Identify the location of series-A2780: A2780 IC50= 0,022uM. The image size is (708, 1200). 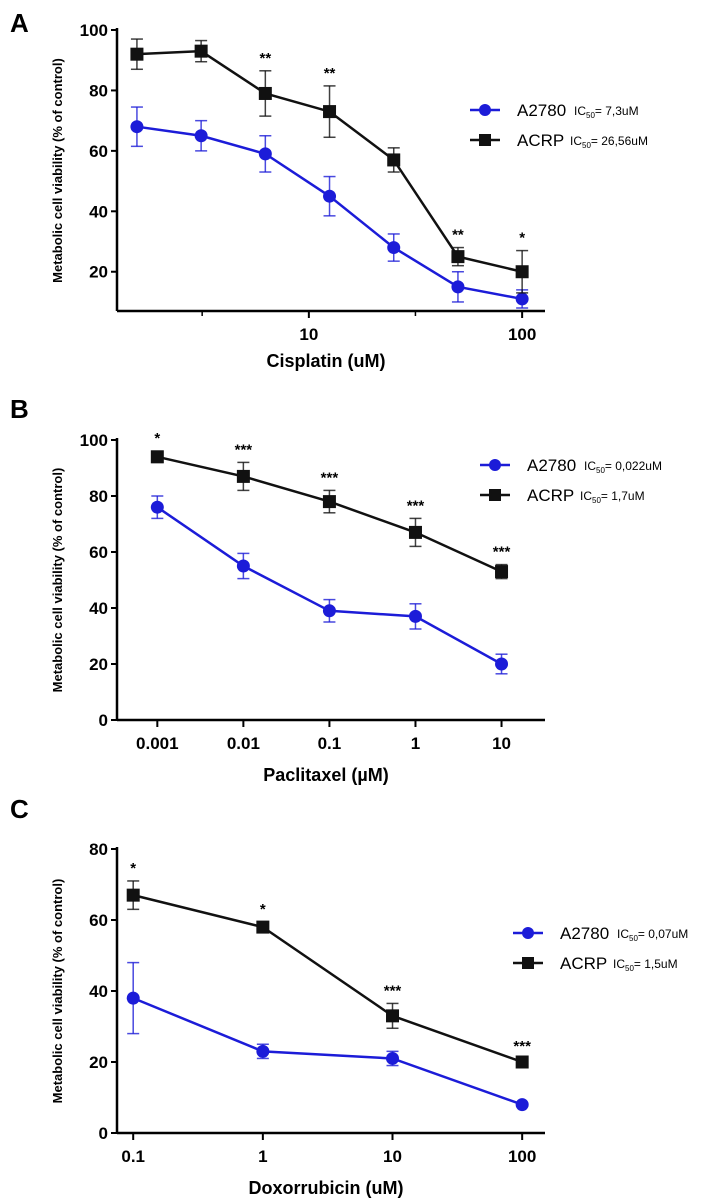
(406, 565).